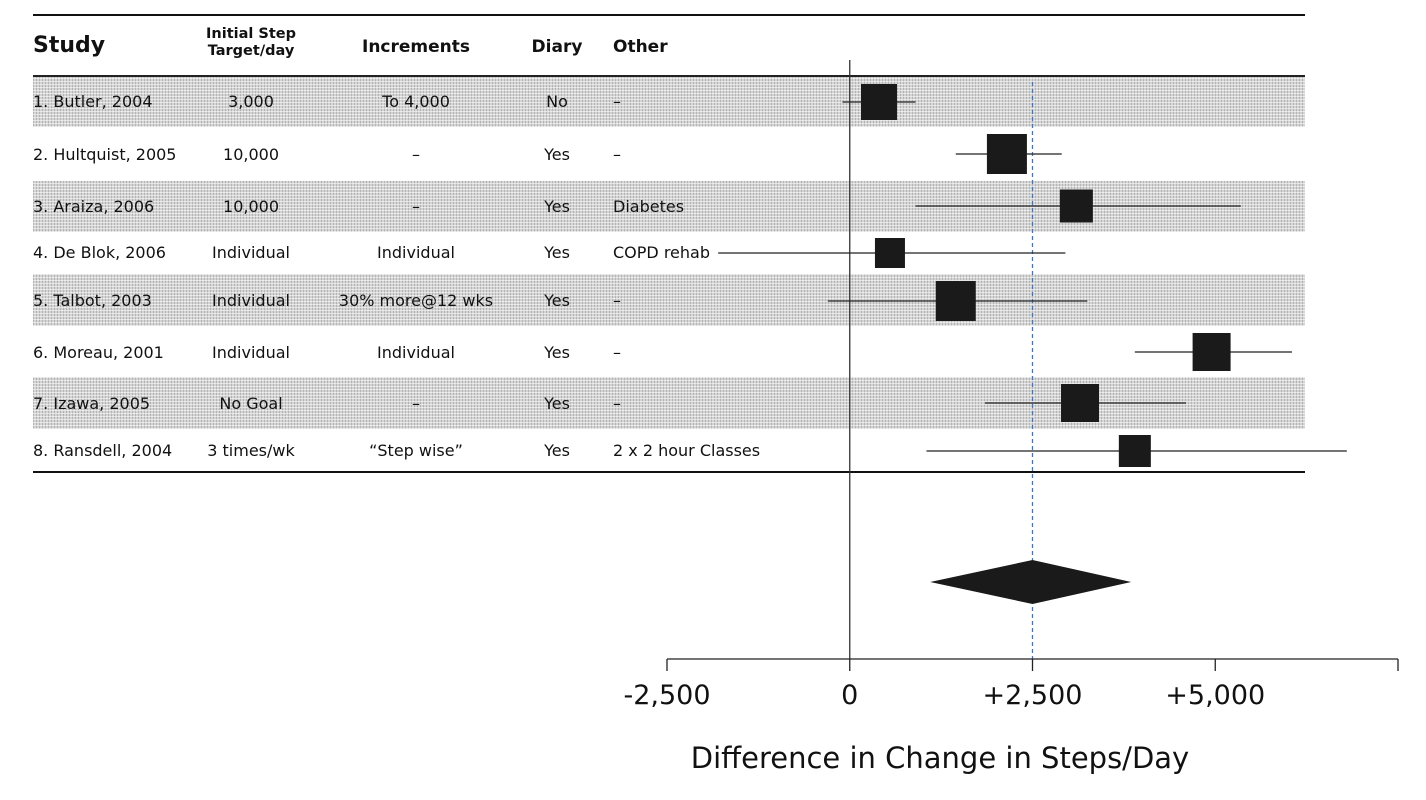 The height and width of the screenshot is (800, 1426). Describe the element at coordinates (1033, 695) in the screenshot. I see `x-tick-label: +2,500` at that location.